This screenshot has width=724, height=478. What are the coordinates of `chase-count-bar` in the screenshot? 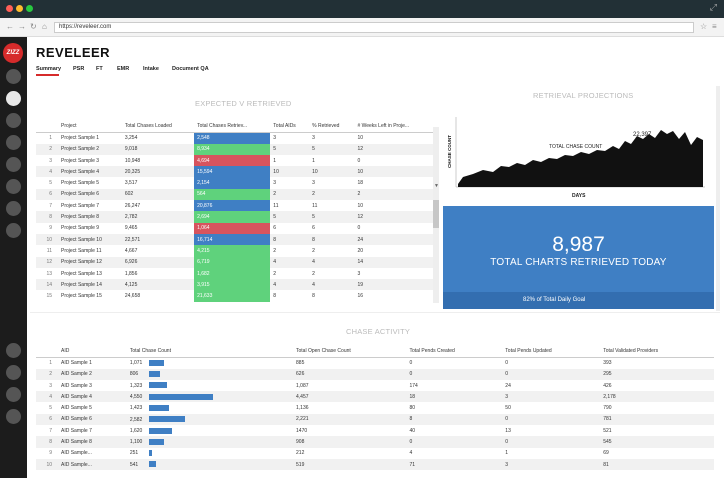 It's located at (156, 363).